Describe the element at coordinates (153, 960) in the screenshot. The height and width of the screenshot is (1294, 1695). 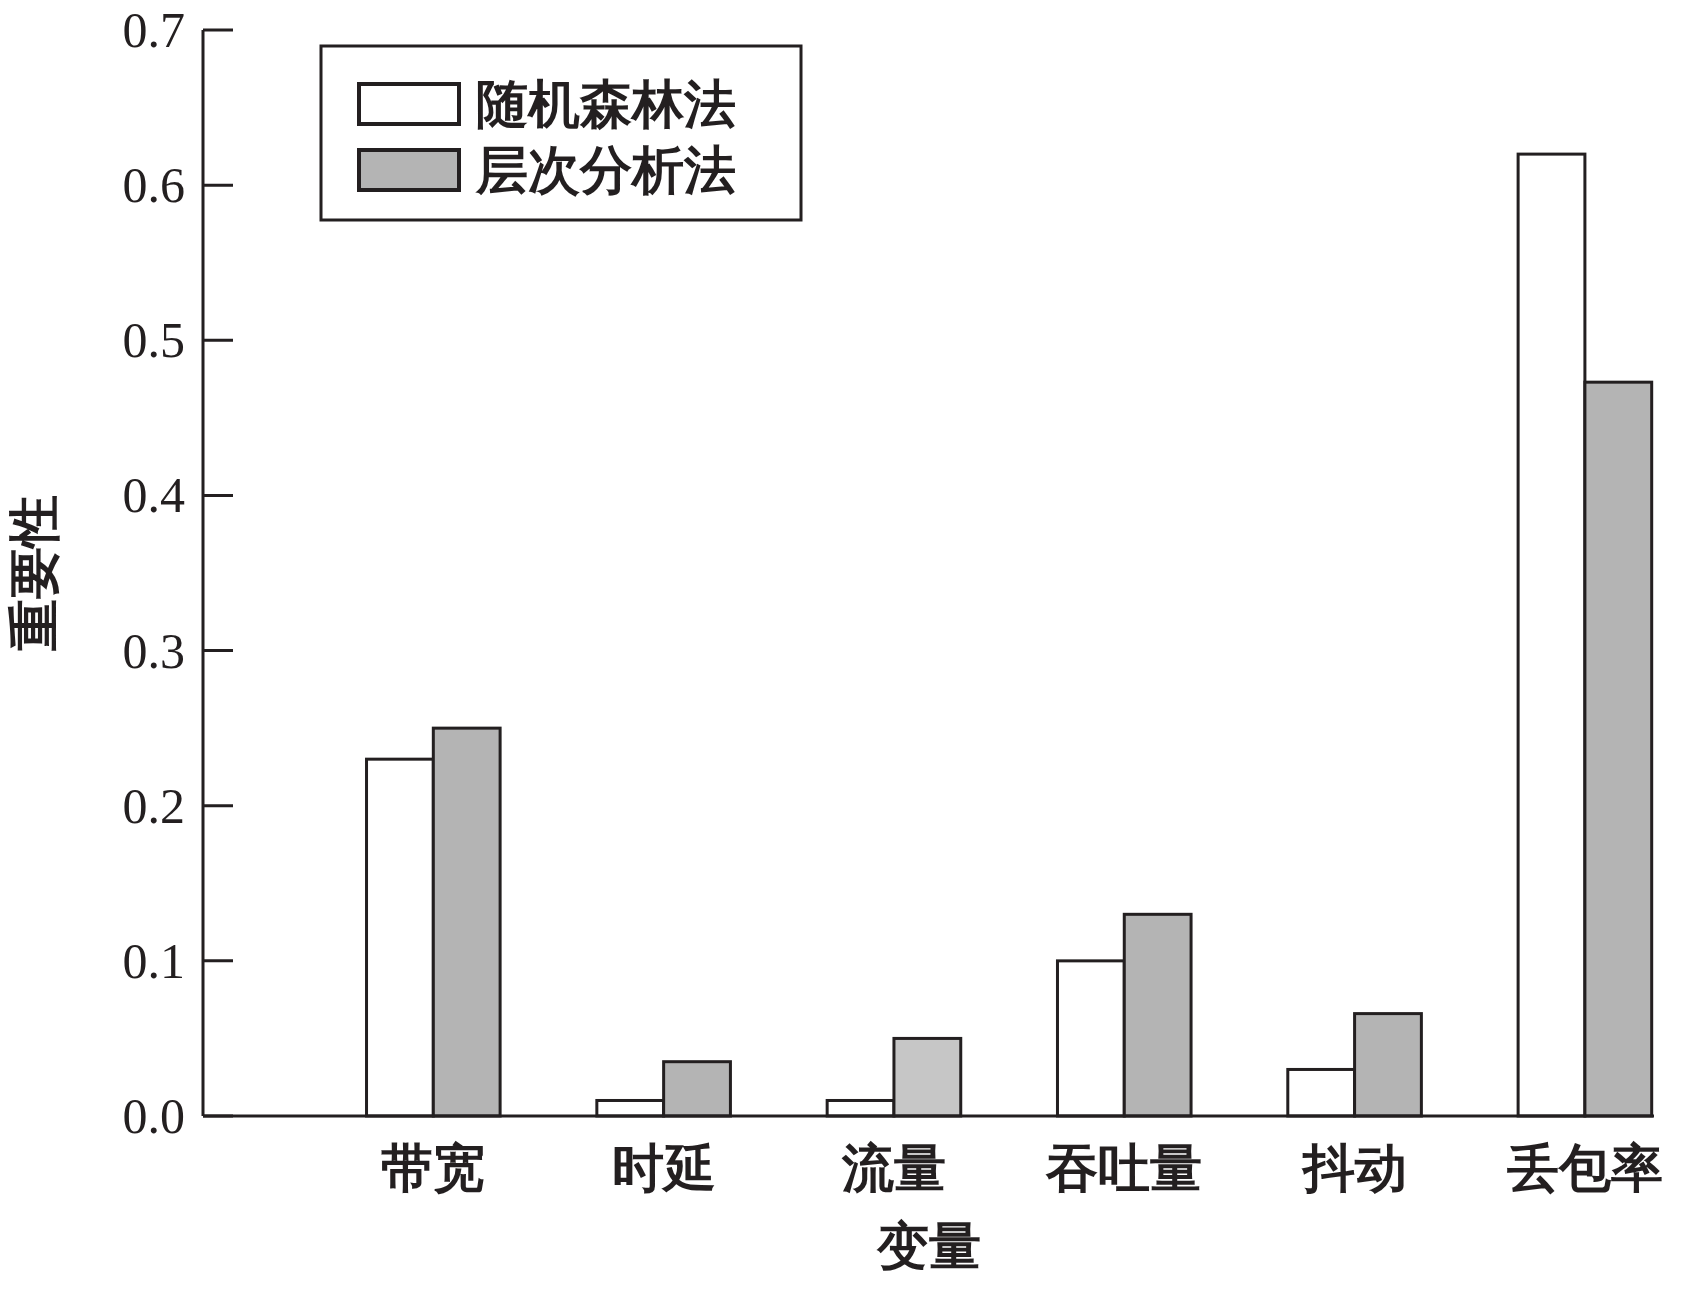
I see `y-tick-label: 0.1` at that location.